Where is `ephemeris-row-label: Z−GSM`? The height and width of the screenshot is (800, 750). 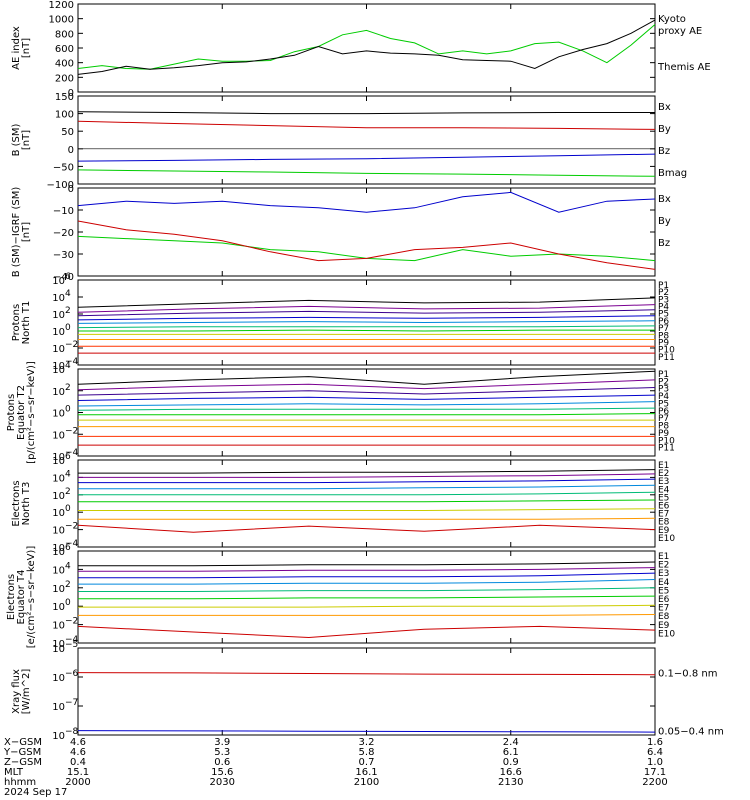 ephemeris-row-label: Z−GSM is located at coordinates (23, 762).